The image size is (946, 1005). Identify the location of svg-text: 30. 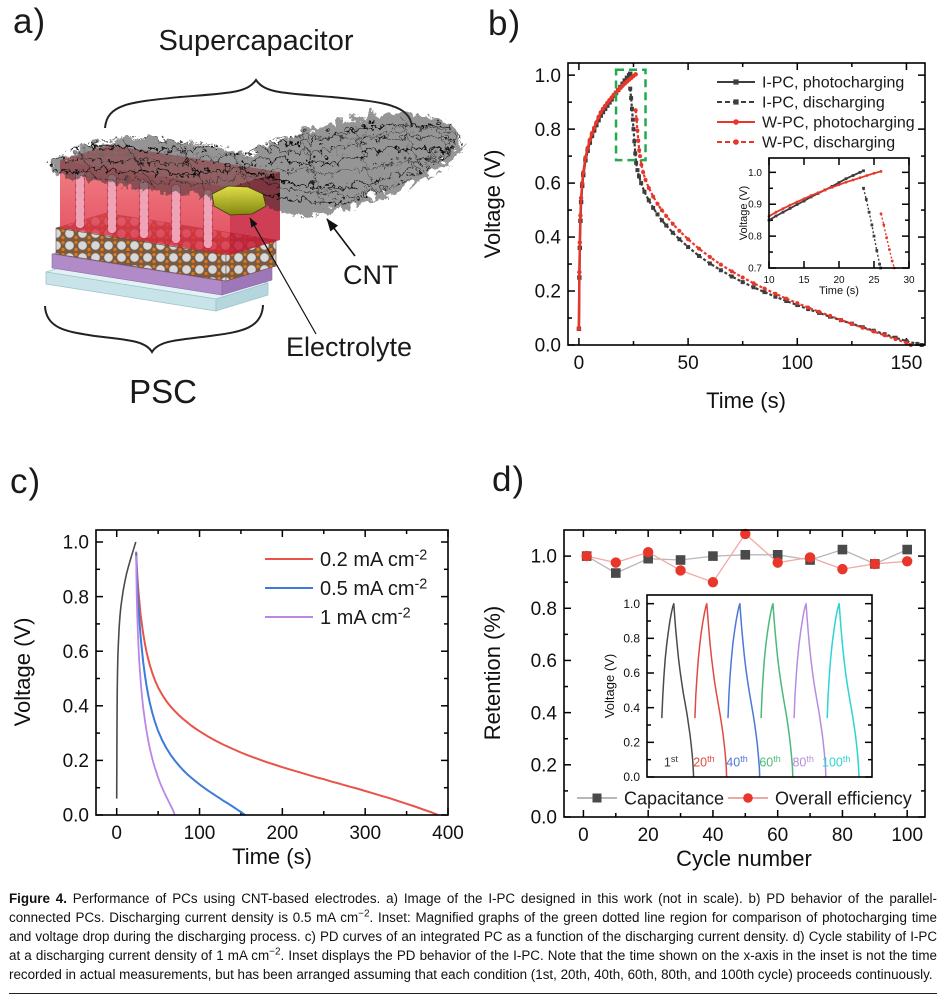
(909, 280).